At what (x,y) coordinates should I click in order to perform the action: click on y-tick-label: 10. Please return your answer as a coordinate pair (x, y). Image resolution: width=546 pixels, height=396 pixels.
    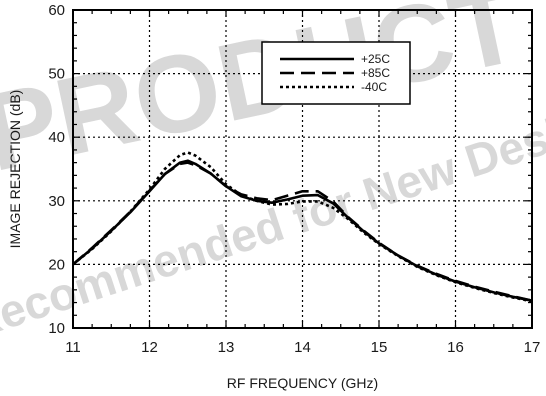
    Looking at the image, I should click on (56, 328).